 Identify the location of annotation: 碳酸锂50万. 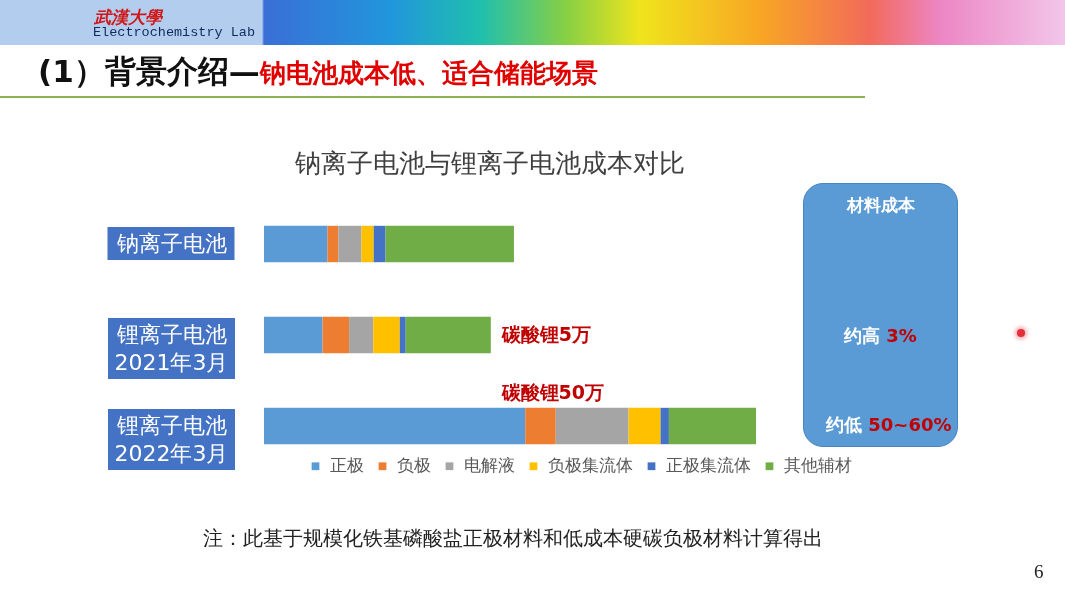
(552, 392).